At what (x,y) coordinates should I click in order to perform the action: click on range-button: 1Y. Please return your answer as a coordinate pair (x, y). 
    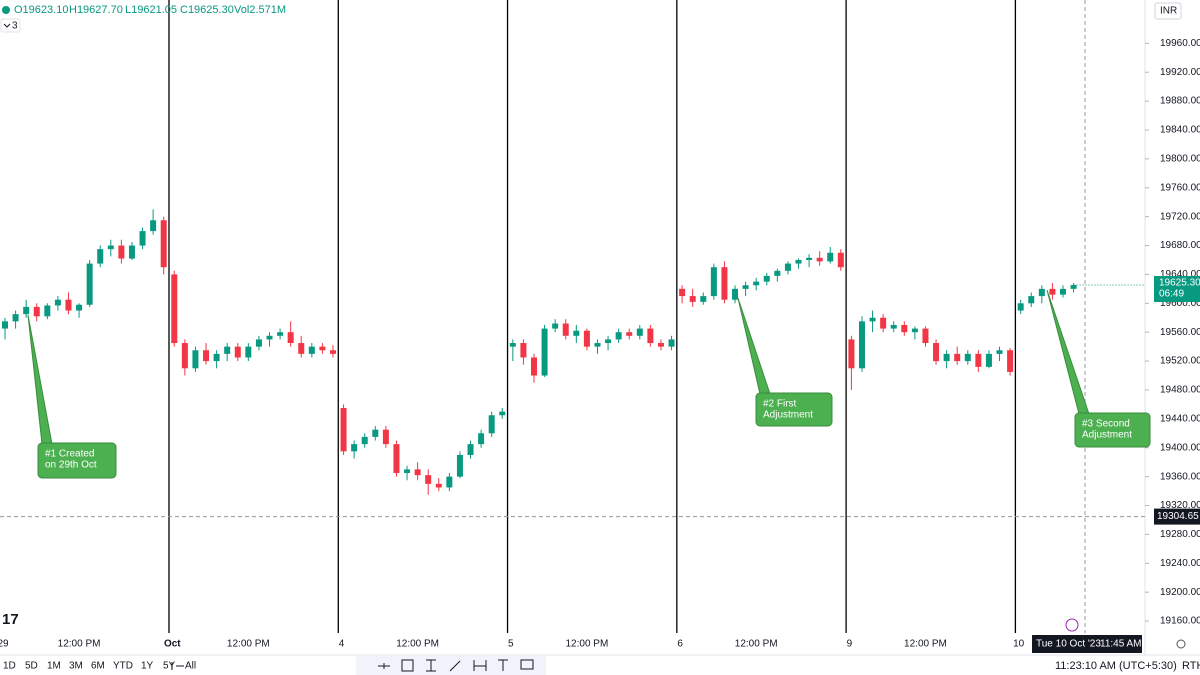
    Looking at the image, I should click on (147, 666).